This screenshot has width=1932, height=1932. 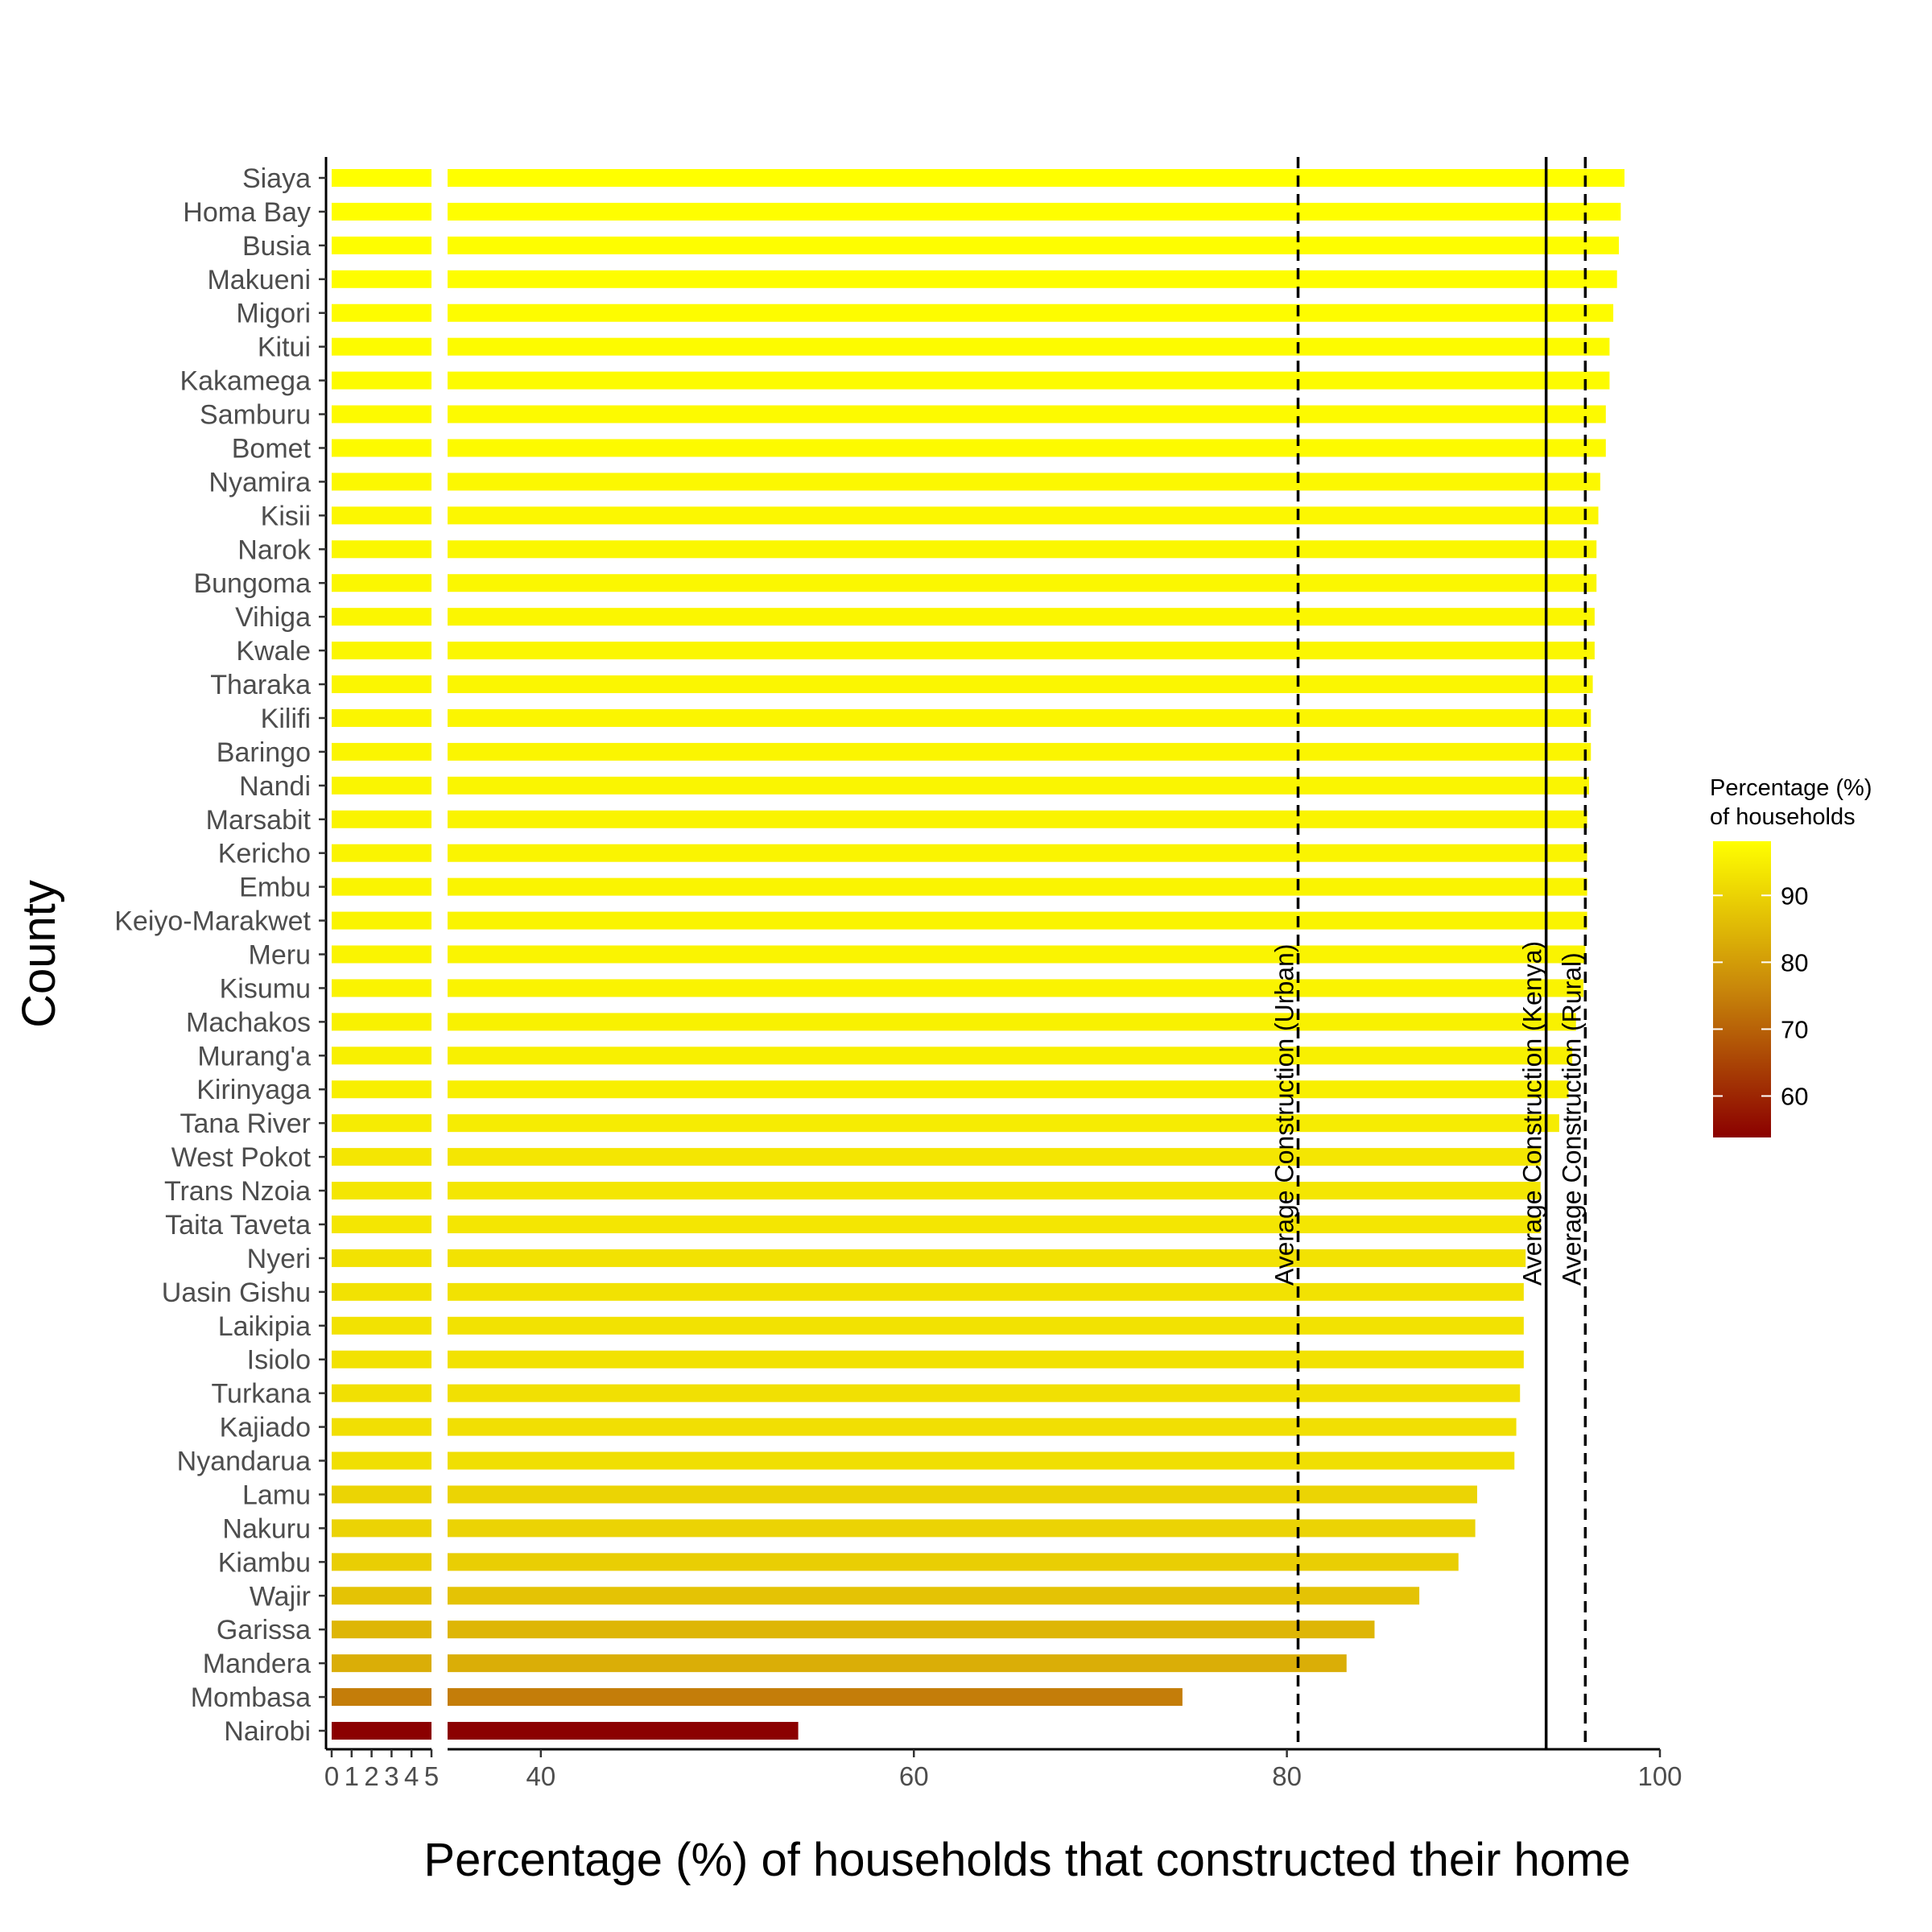 What do you see at coordinates (253, 1090) in the screenshot?
I see `y-tick-label: Kirinyaga` at bounding box center [253, 1090].